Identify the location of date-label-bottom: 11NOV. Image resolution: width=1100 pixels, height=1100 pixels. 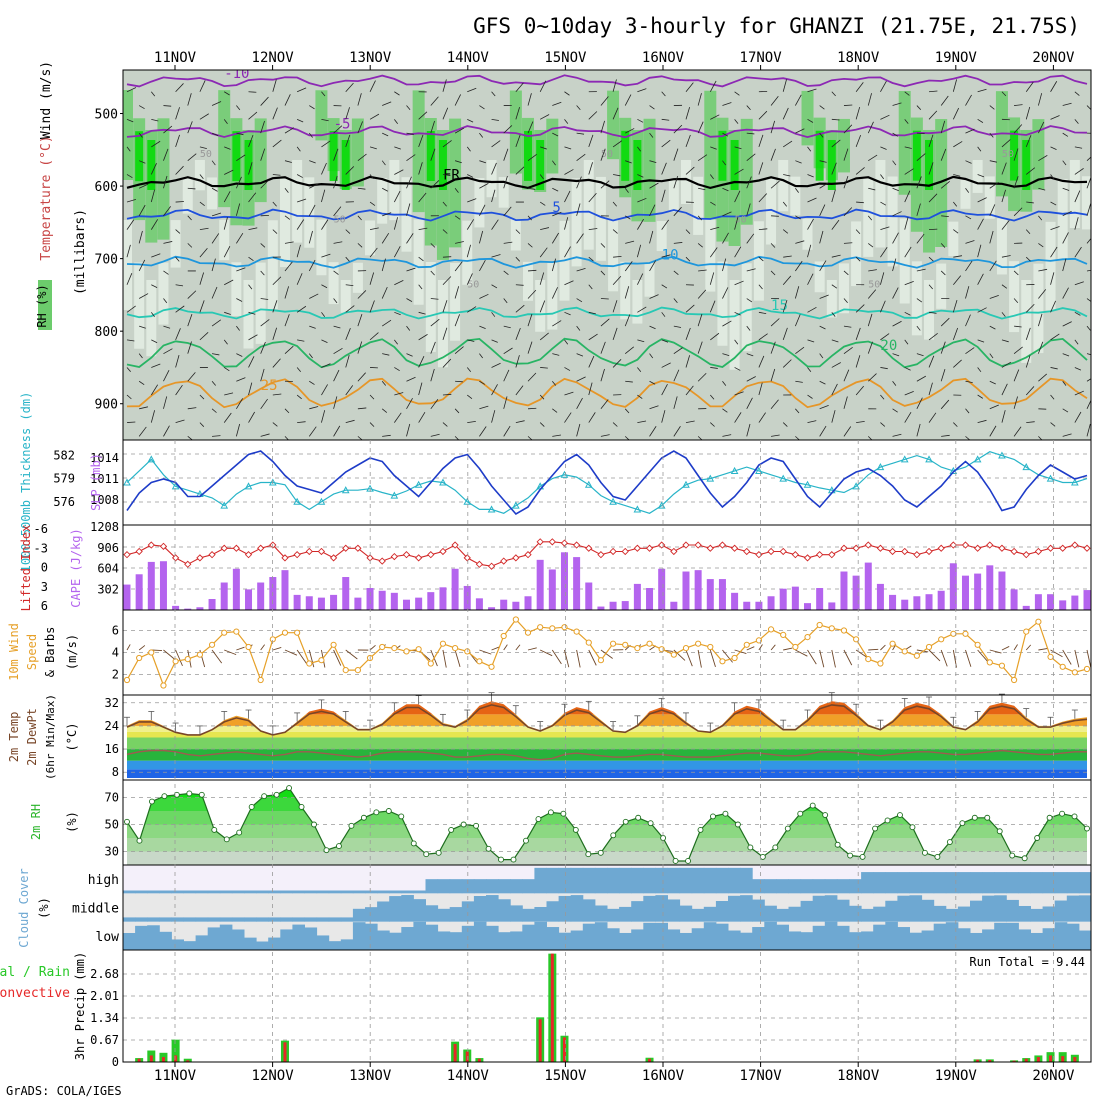
(175, 1076).